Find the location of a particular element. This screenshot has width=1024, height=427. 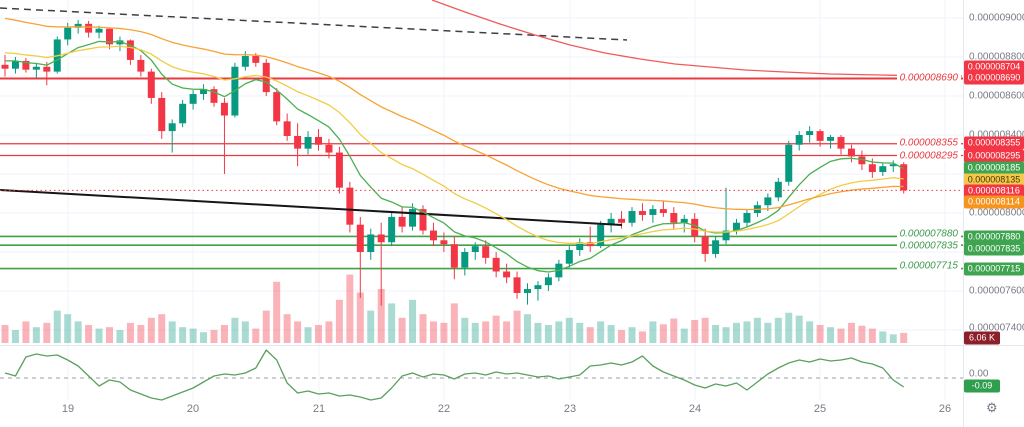

price-badge: 0.000007880 is located at coordinates (994, 237).